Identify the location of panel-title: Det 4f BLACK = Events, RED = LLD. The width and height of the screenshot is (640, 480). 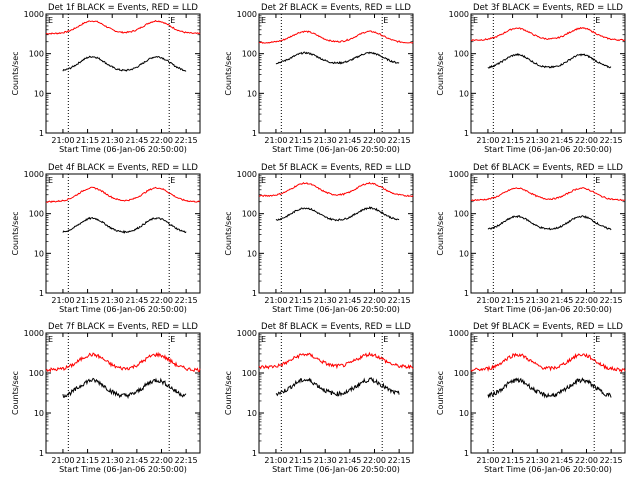
(123, 168).